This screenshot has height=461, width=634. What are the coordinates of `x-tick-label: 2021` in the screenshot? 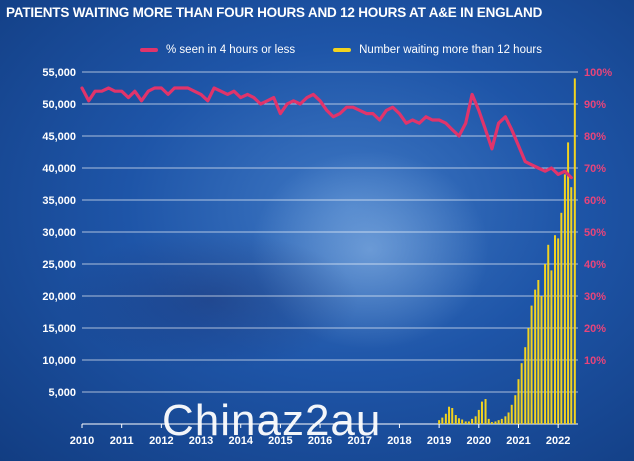 It's located at (518, 441).